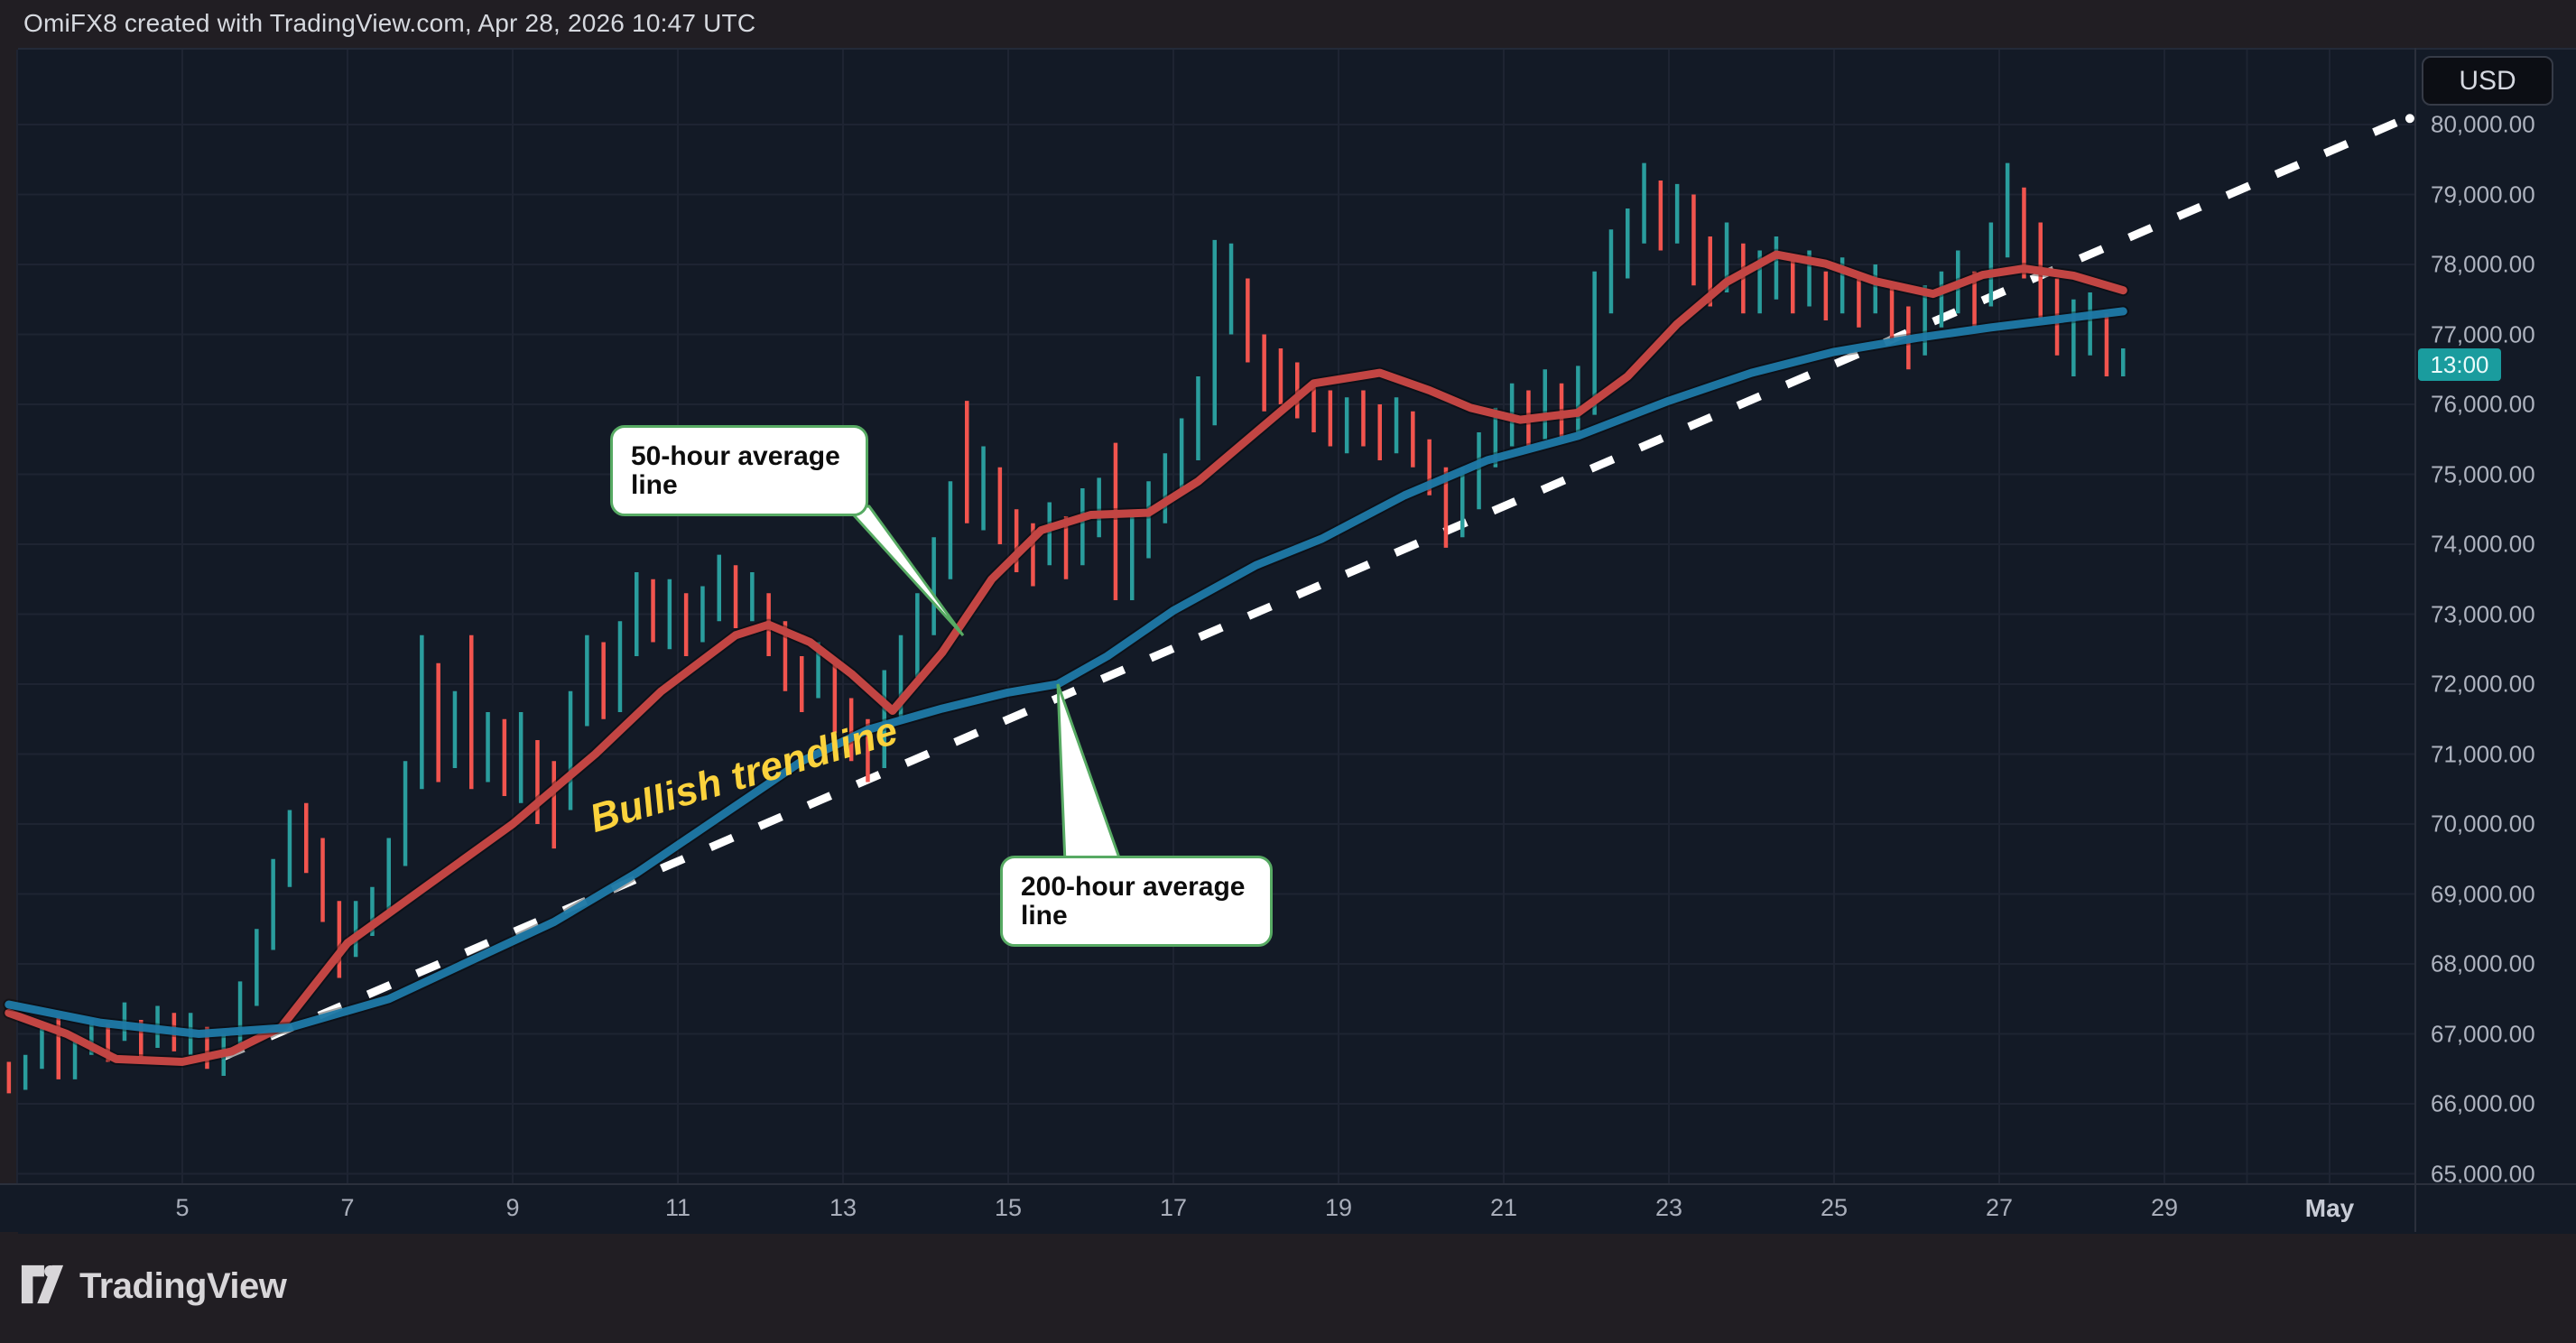  Describe the element at coordinates (2483, 684) in the screenshot. I see `y-axis-label: 72,000.00` at that location.